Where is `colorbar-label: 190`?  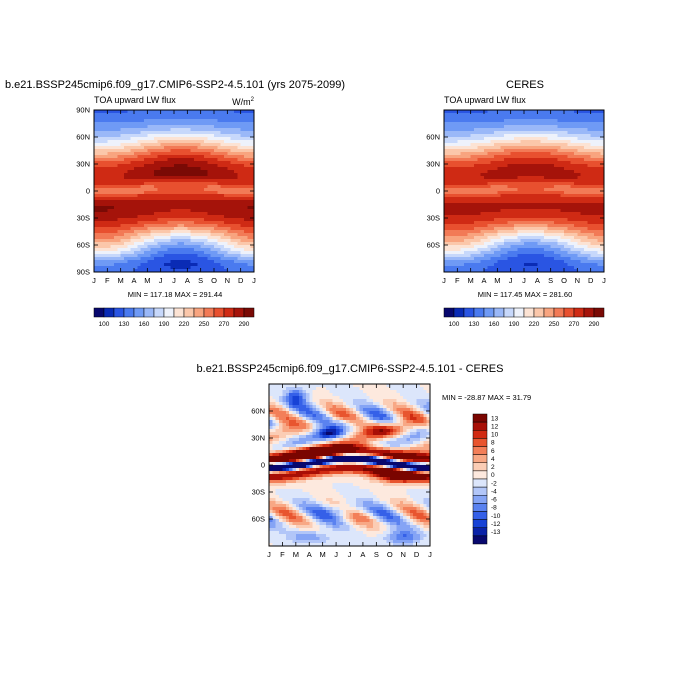
colorbar-label: 190 is located at coordinates (164, 324).